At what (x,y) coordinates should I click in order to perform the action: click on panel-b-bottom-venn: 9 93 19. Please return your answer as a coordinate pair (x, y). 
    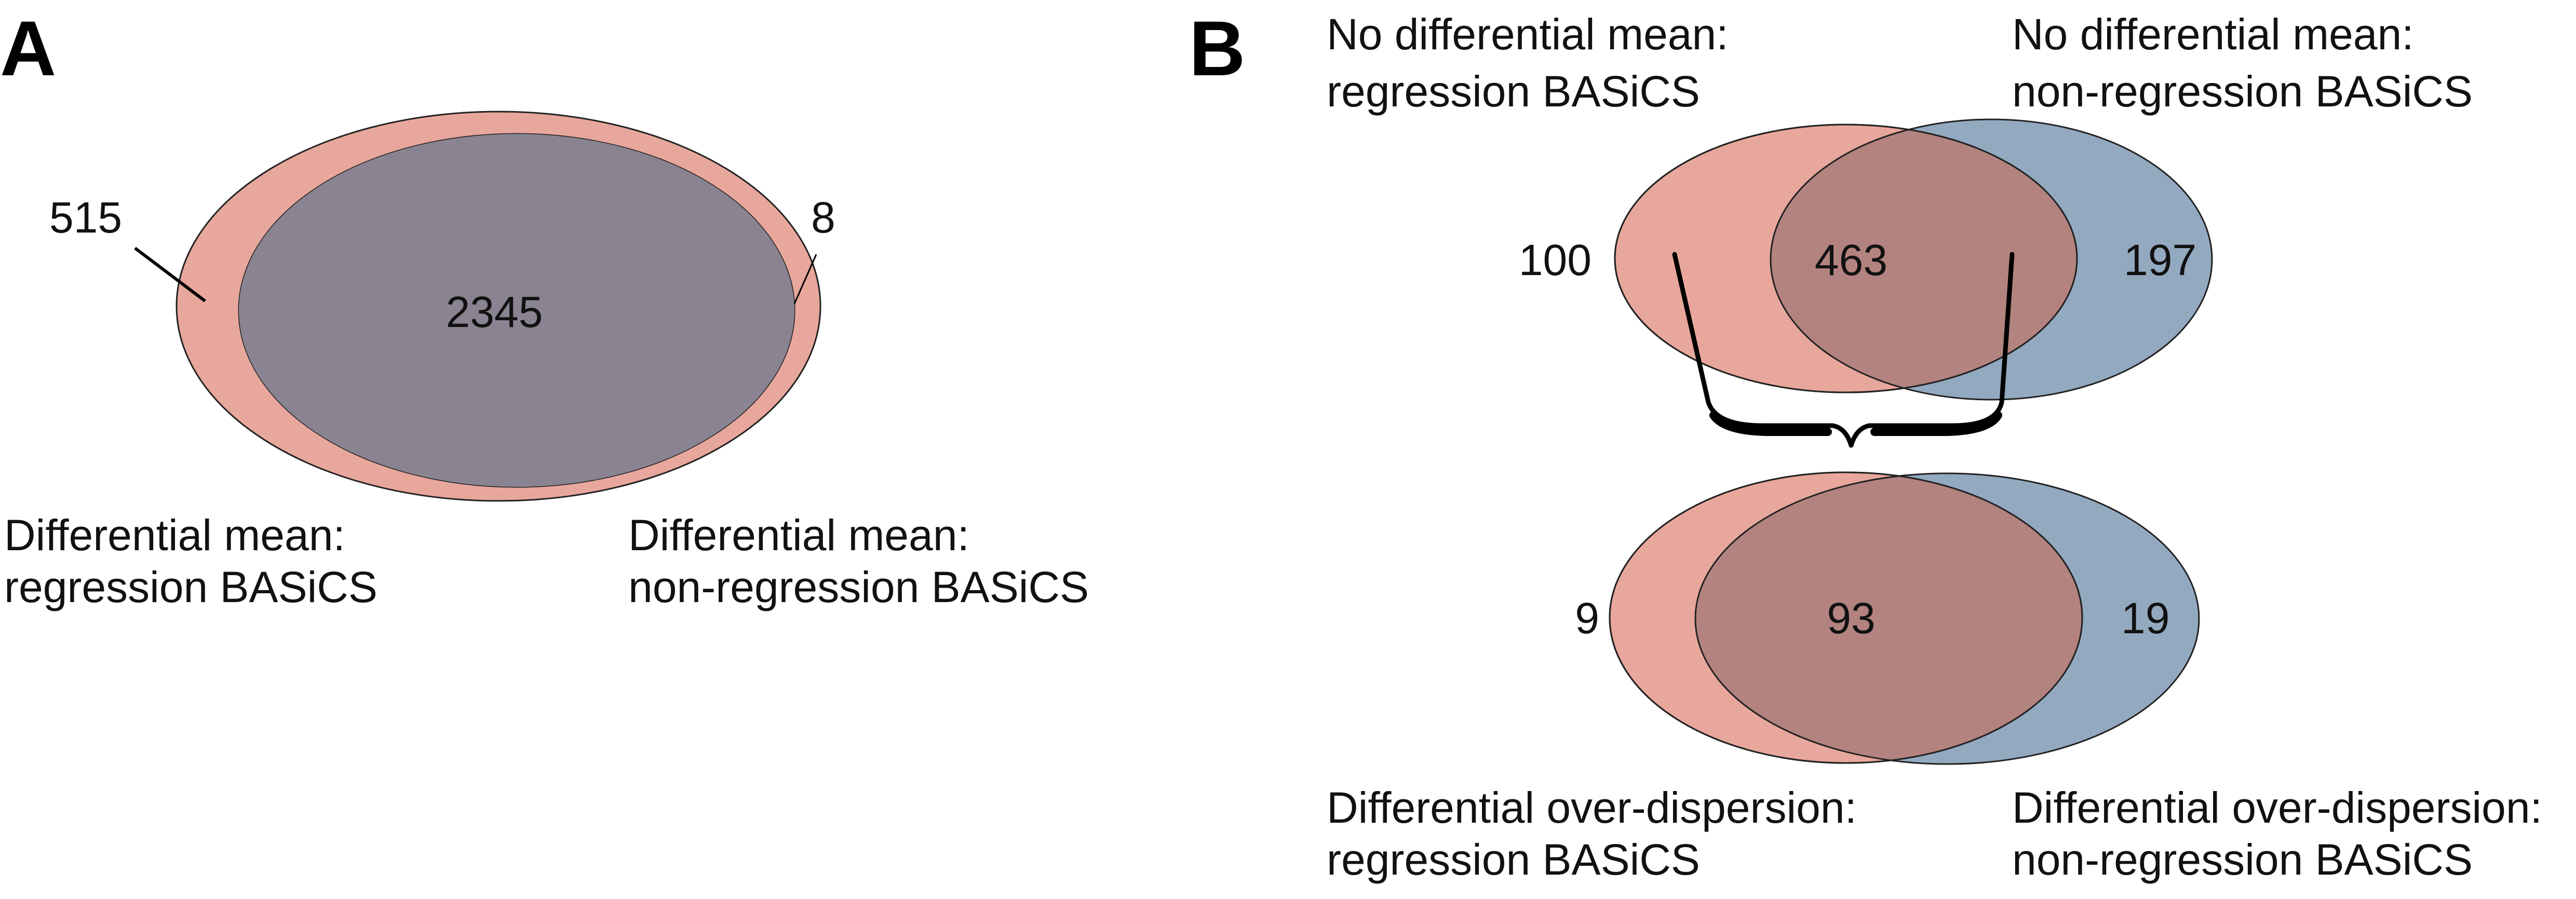
    Looking at the image, I should click on (1887, 618).